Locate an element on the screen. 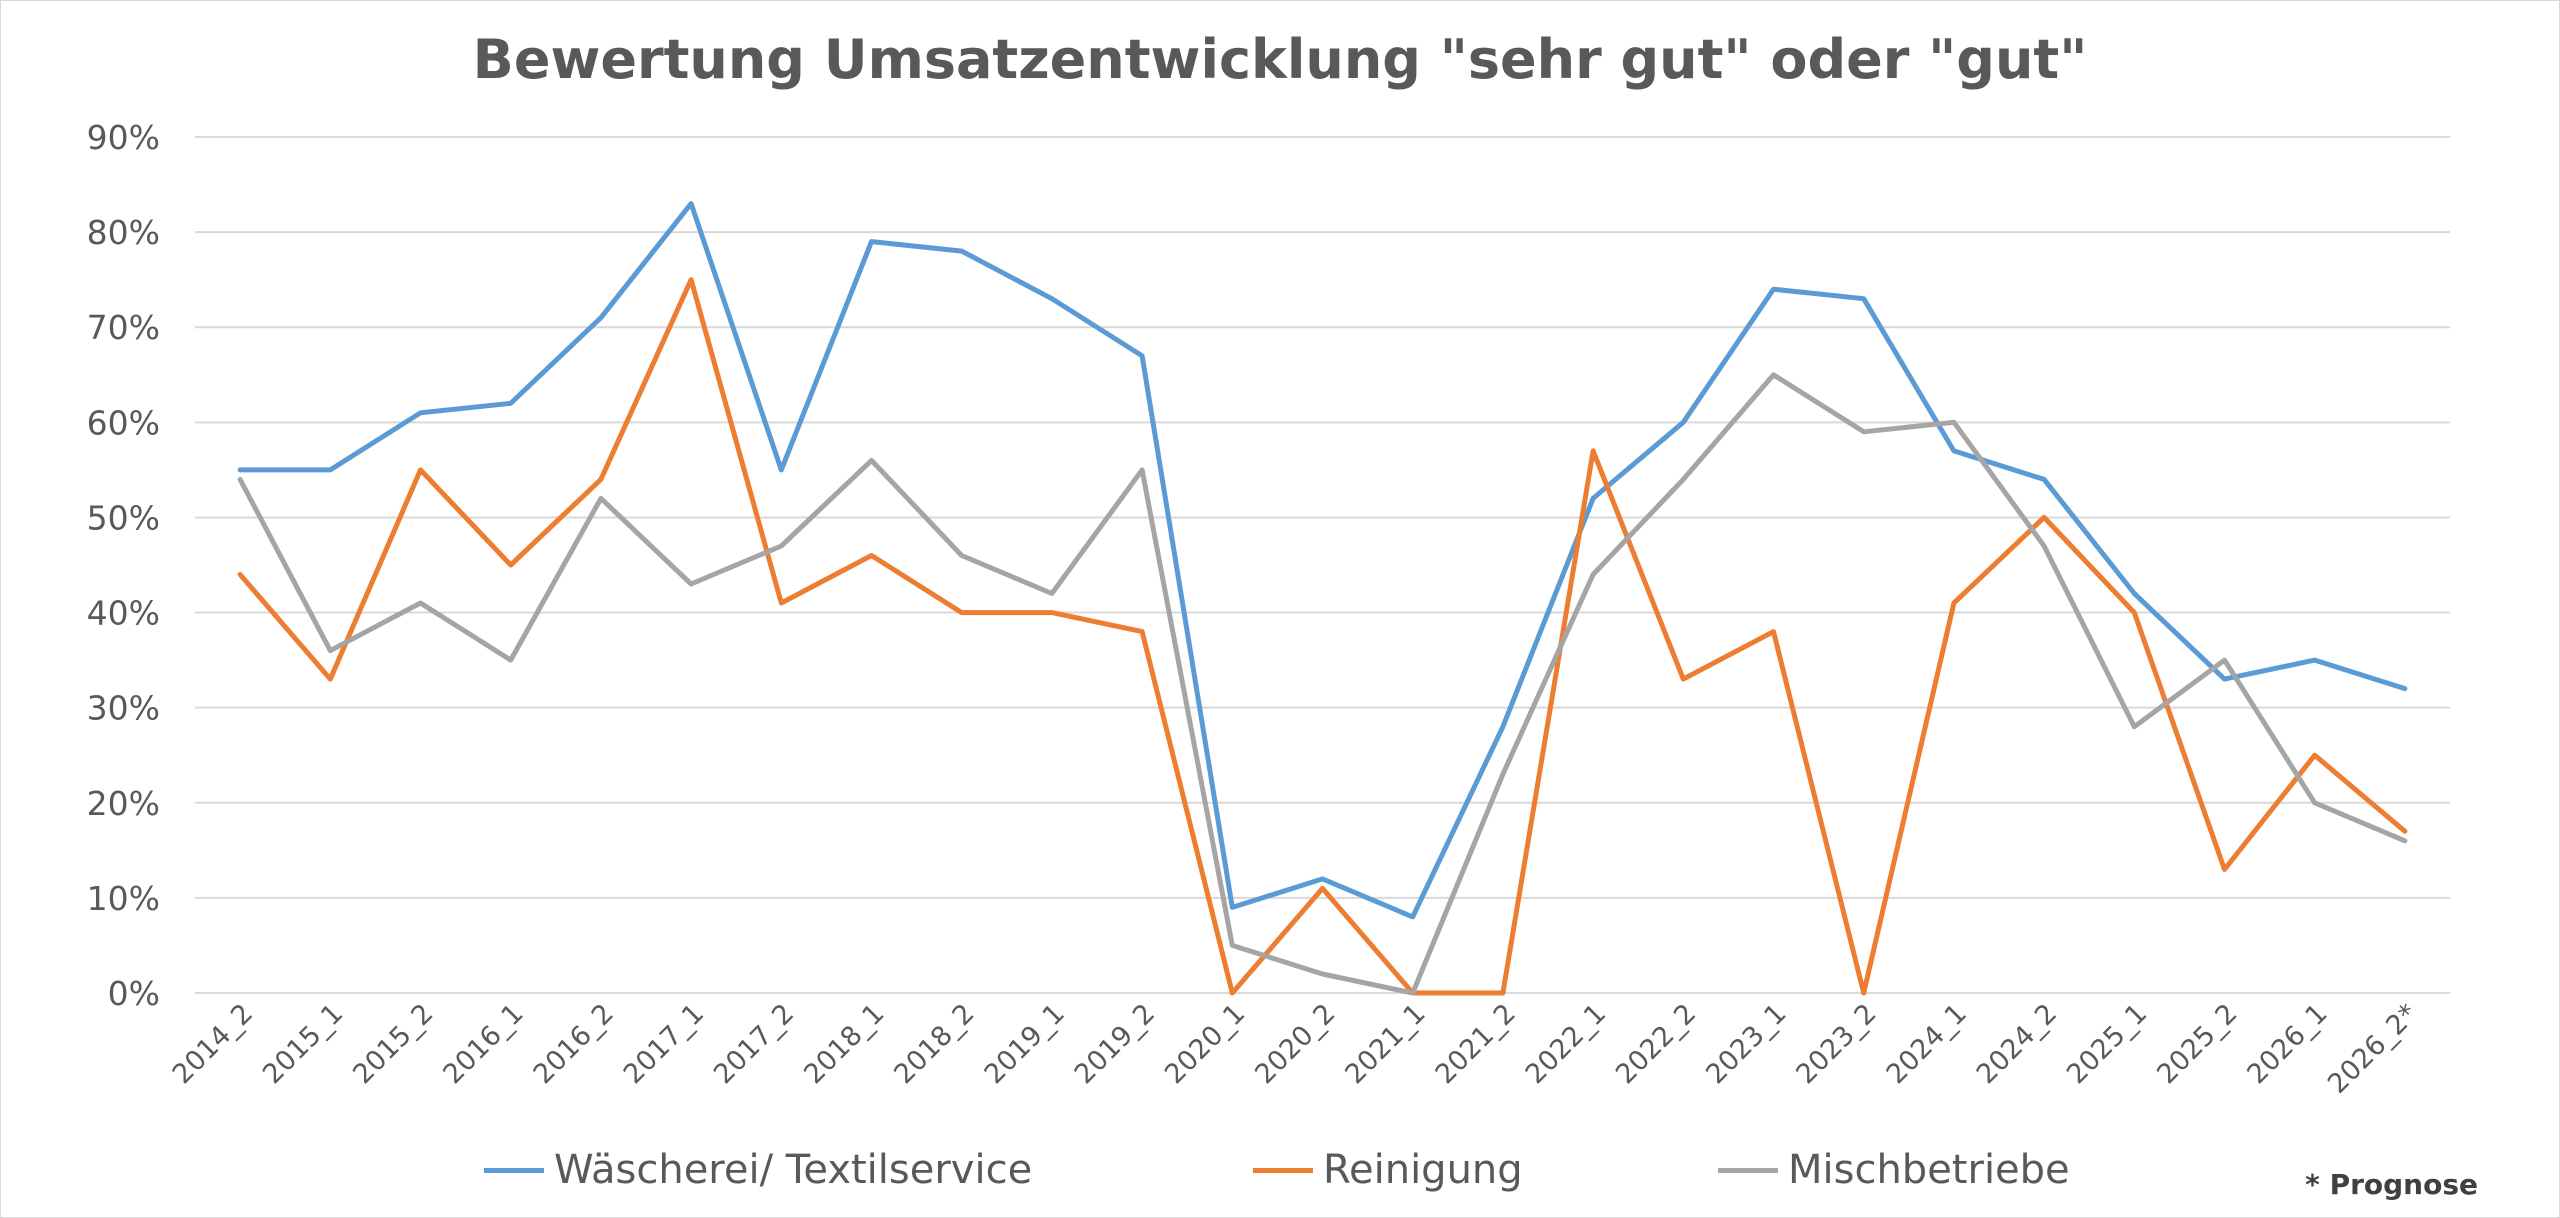 The height and width of the screenshot is (1218, 2560). legend-swatch-reinigung is located at coordinates (1283, 1170).